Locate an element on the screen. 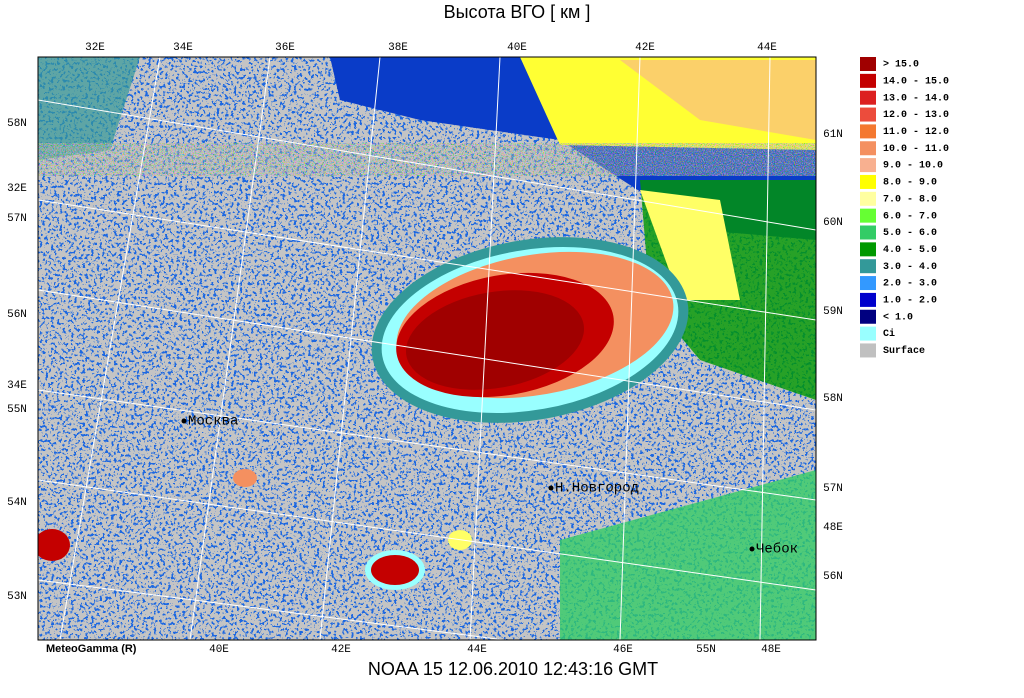  watermark: MeteoGamma (R) is located at coordinates (91, 649).